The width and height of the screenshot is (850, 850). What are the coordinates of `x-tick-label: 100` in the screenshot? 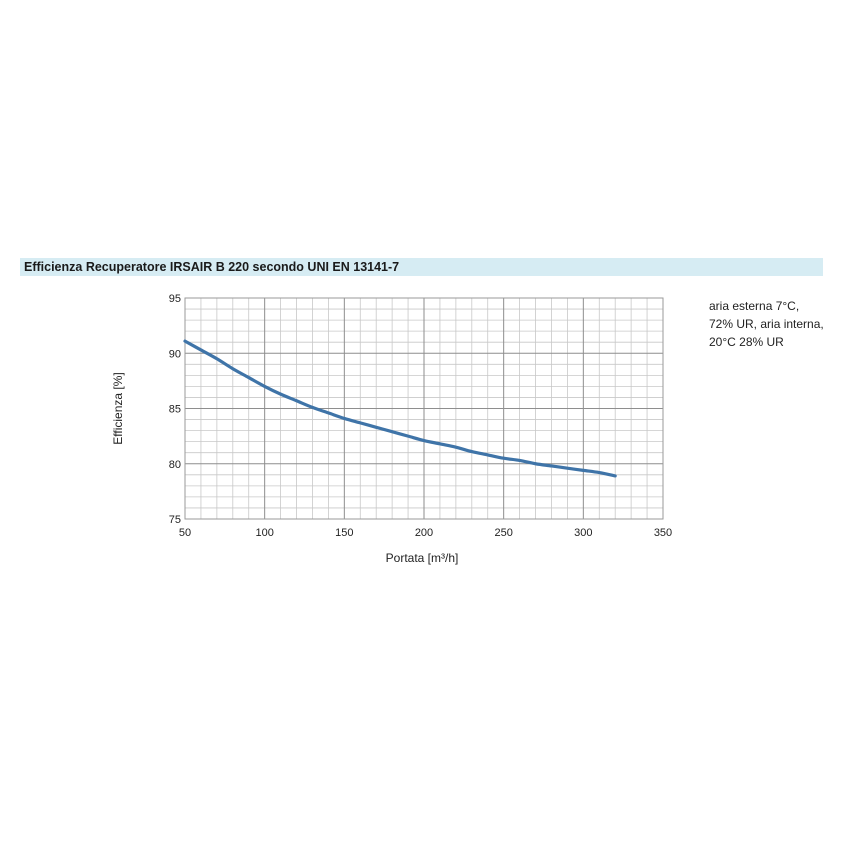 It's located at (264, 533).